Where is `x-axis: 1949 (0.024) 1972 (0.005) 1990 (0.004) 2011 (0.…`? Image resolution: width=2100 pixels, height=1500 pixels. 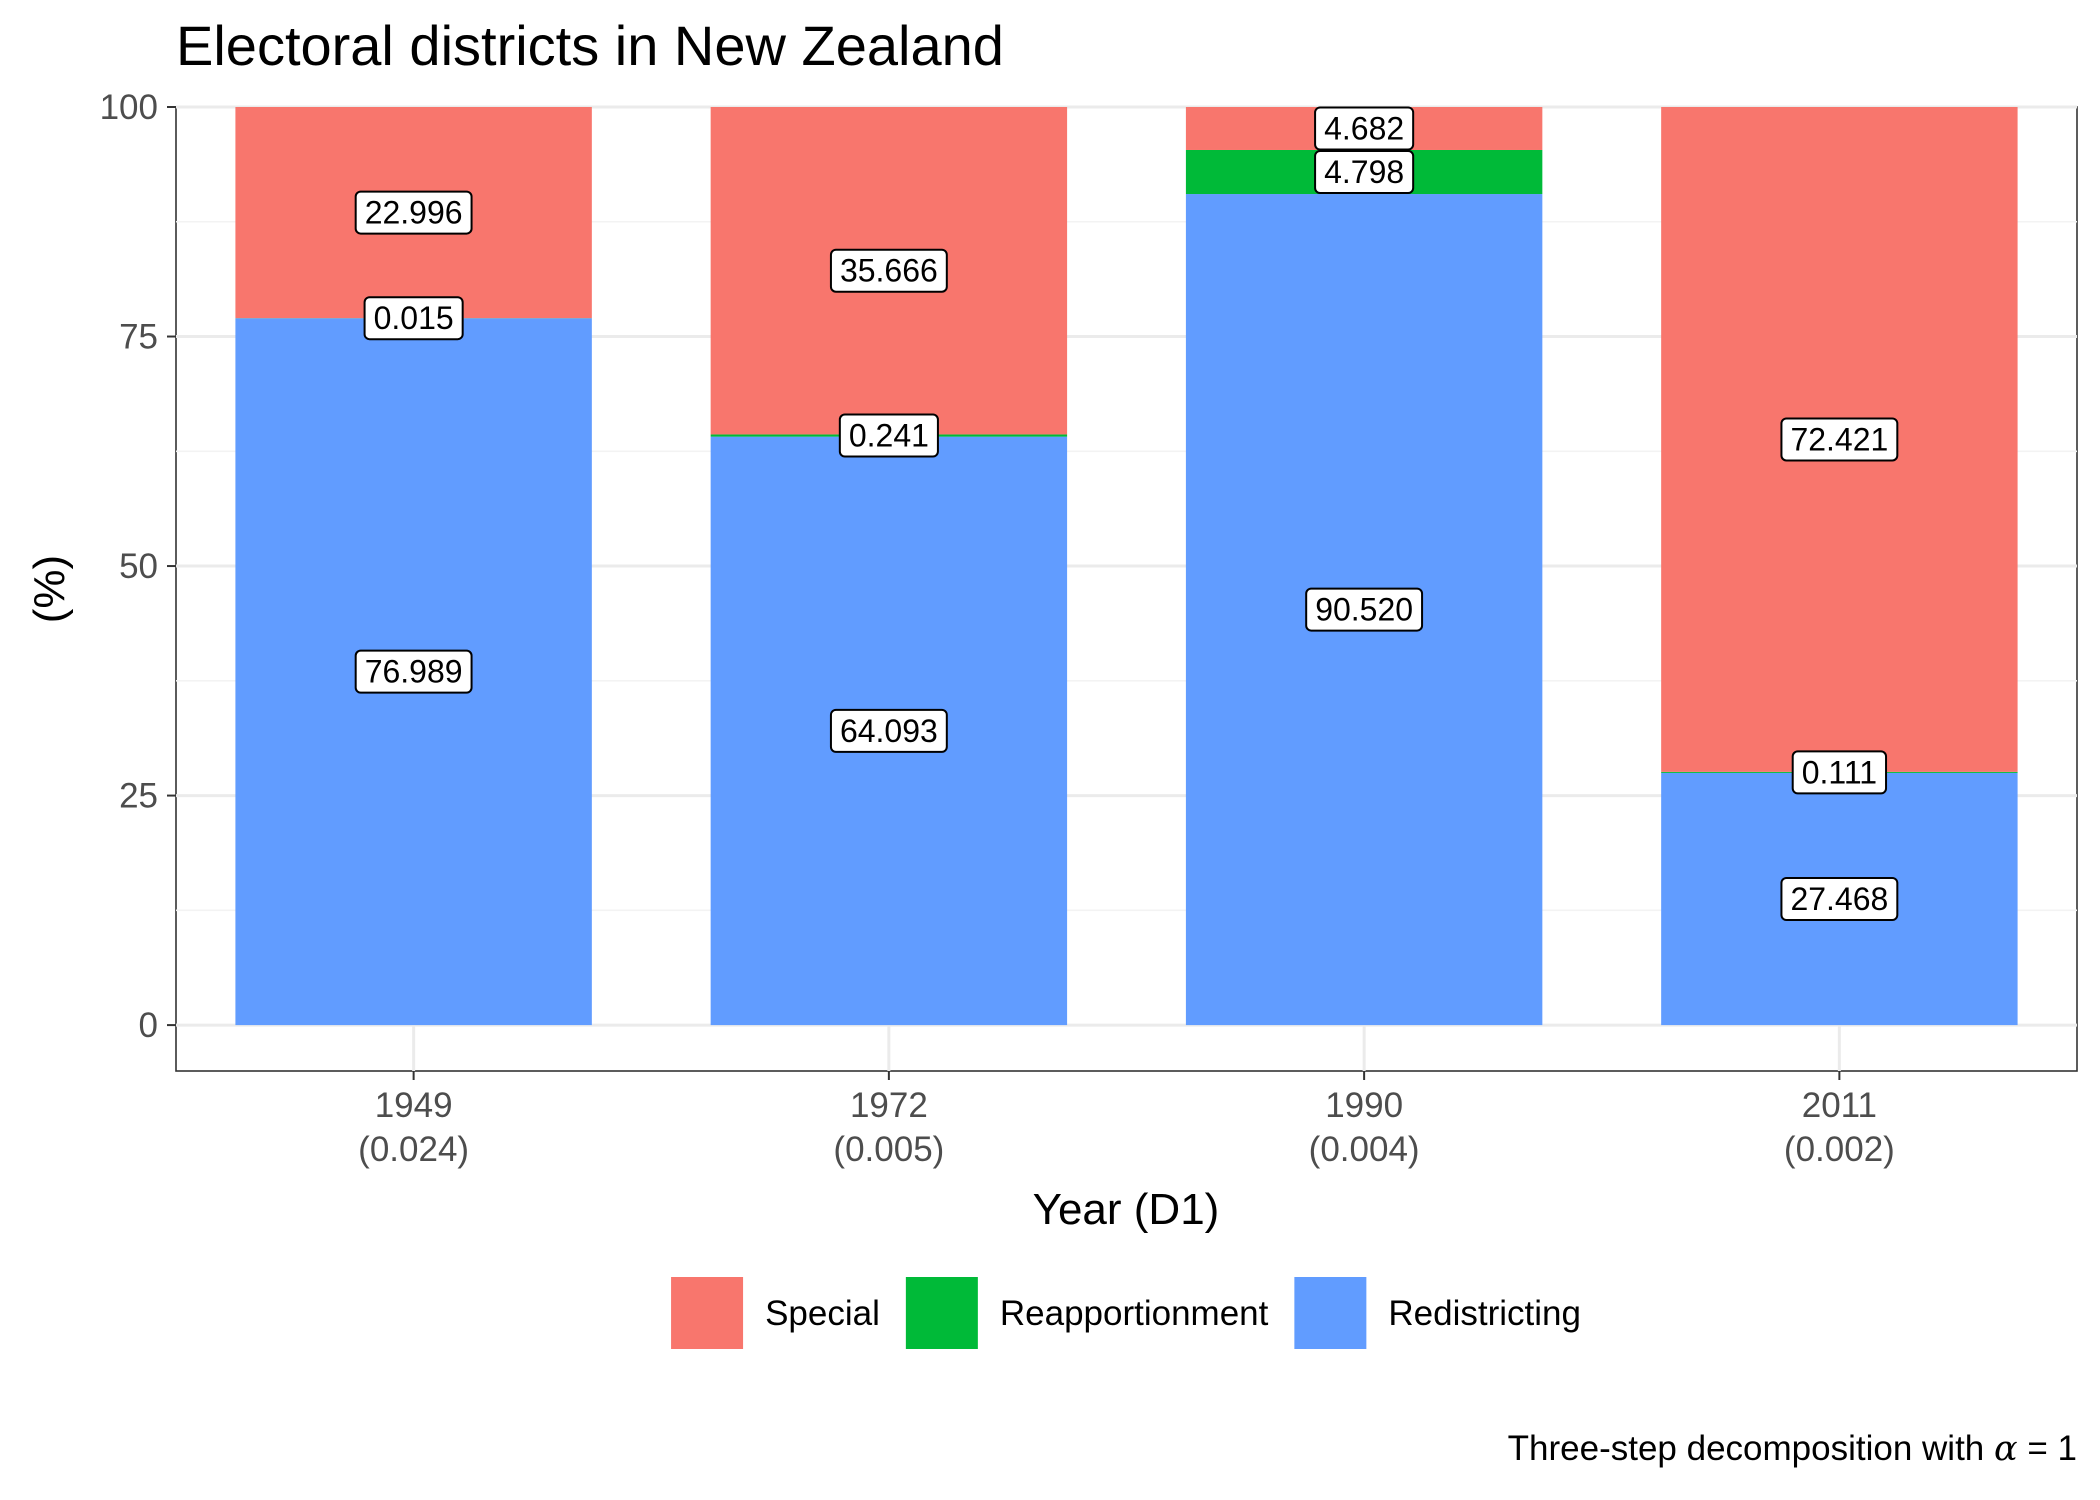
x-axis: 1949 (0.024) 1972 (0.005) 1990 (0.004) 2011 (0.… is located at coordinates (1126, 1120).